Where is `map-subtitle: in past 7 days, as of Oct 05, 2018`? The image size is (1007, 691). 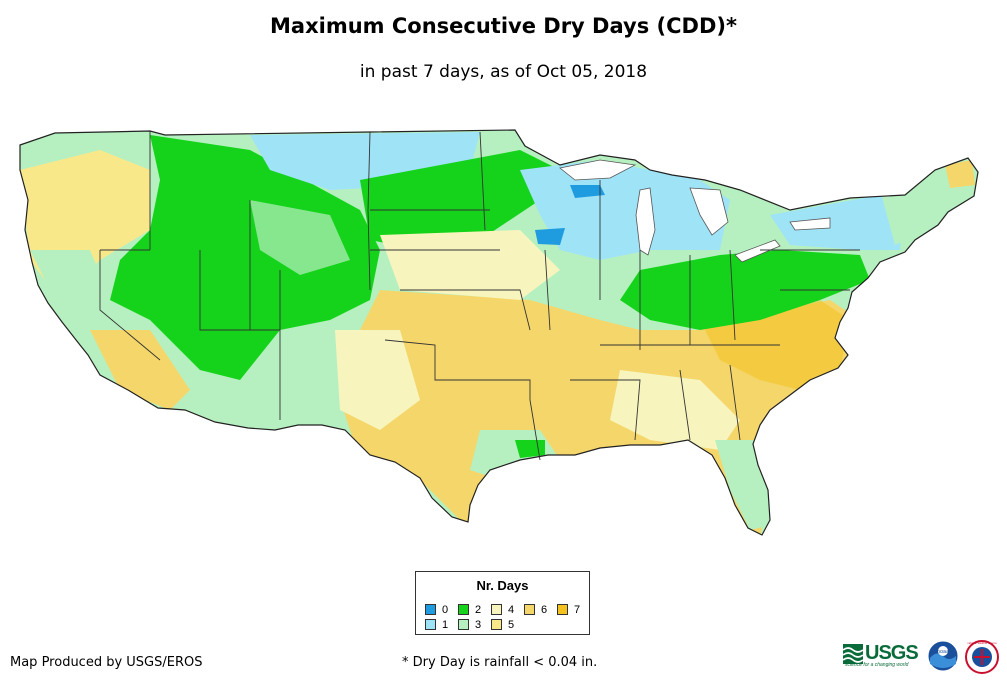 map-subtitle: in past 7 days, as of Oct 05, 2018 is located at coordinates (503, 72).